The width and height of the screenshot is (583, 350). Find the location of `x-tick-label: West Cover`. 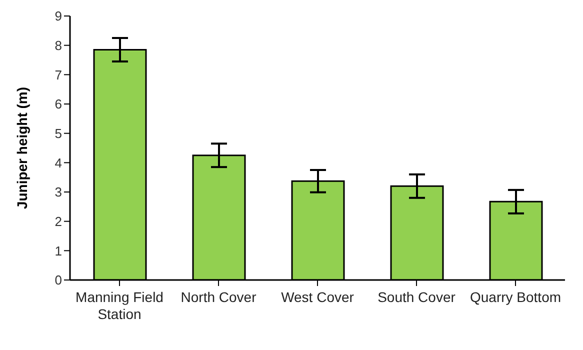

x-tick-label: West Cover is located at coordinates (317, 297).